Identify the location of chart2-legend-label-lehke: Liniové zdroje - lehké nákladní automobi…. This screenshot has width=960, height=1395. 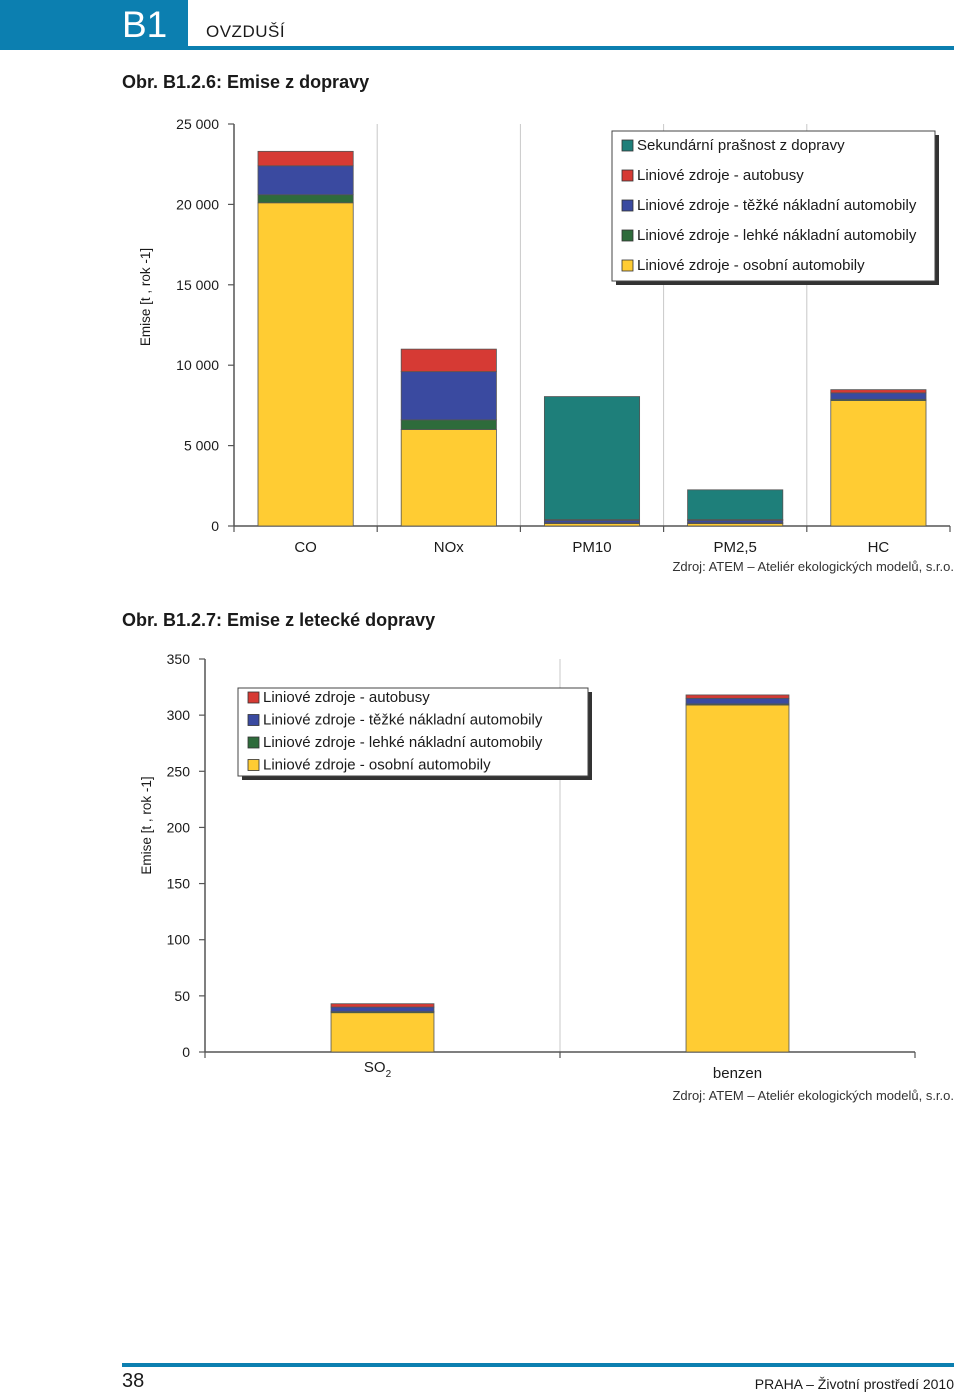
(403, 742).